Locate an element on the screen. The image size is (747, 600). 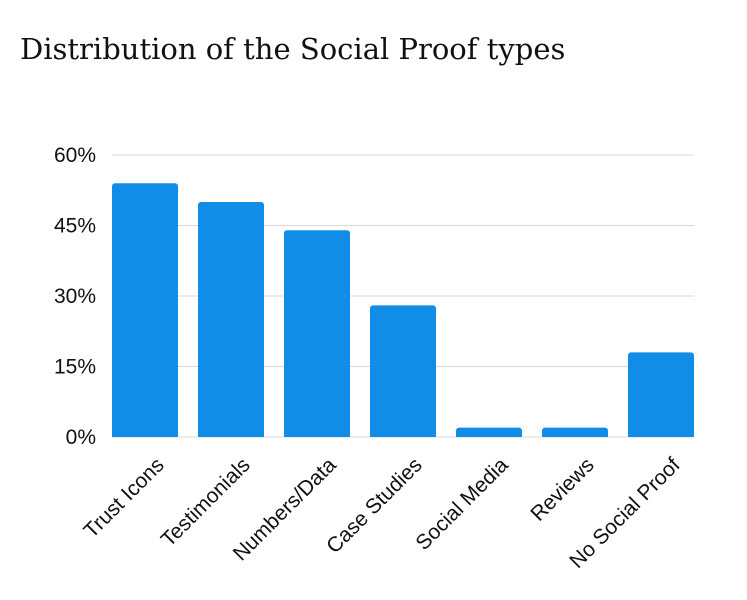
bar-no-social-proof is located at coordinates (661, 394).